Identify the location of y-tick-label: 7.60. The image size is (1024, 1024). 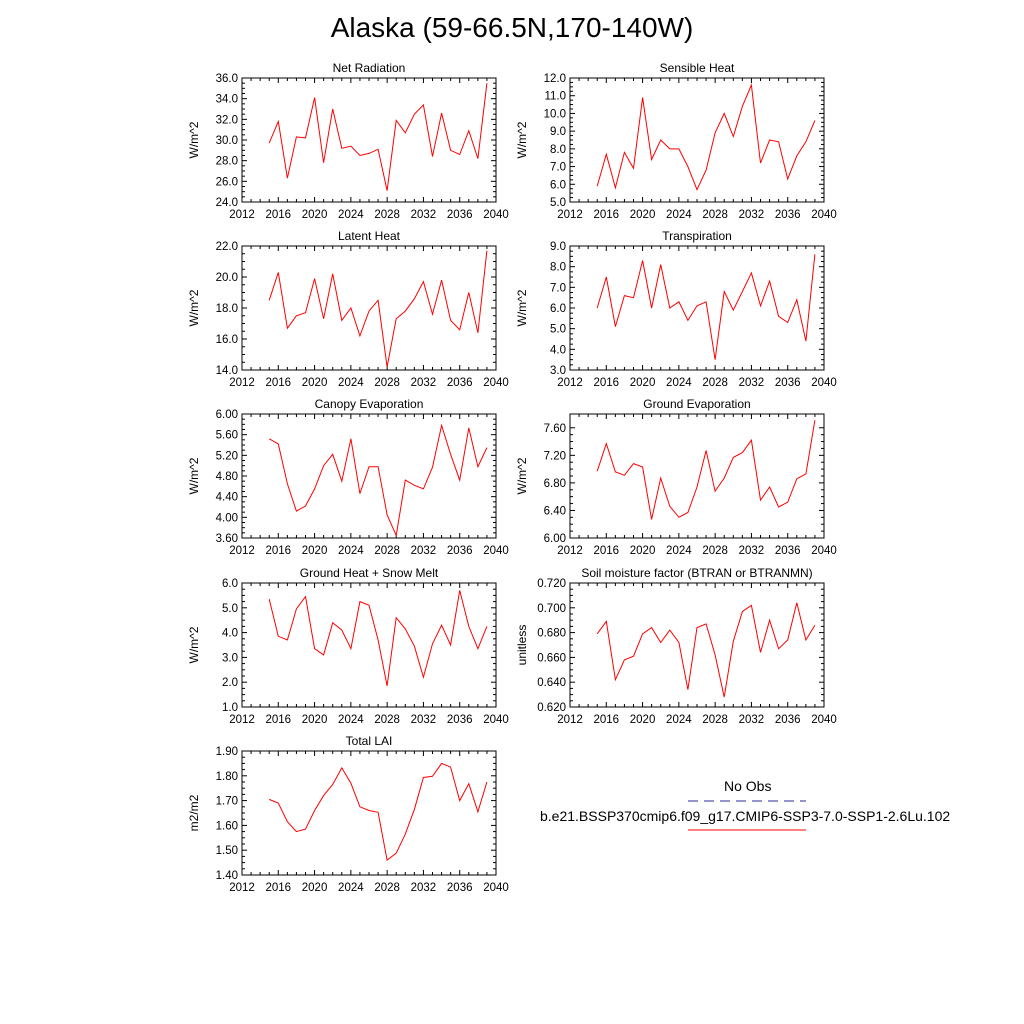
(555, 429).